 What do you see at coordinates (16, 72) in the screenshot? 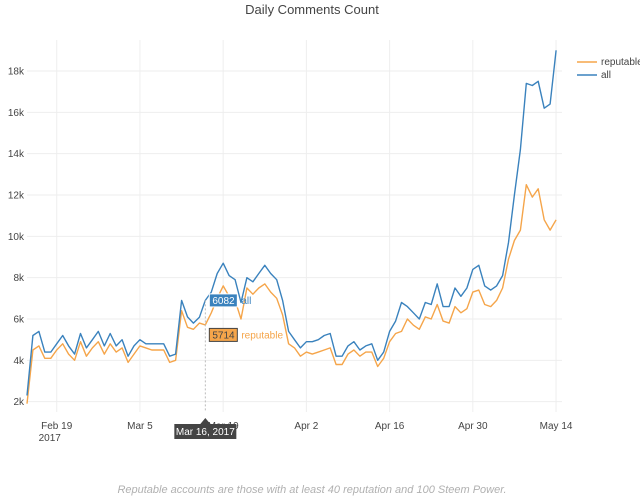
I see `y-tick-label: 18k` at bounding box center [16, 72].